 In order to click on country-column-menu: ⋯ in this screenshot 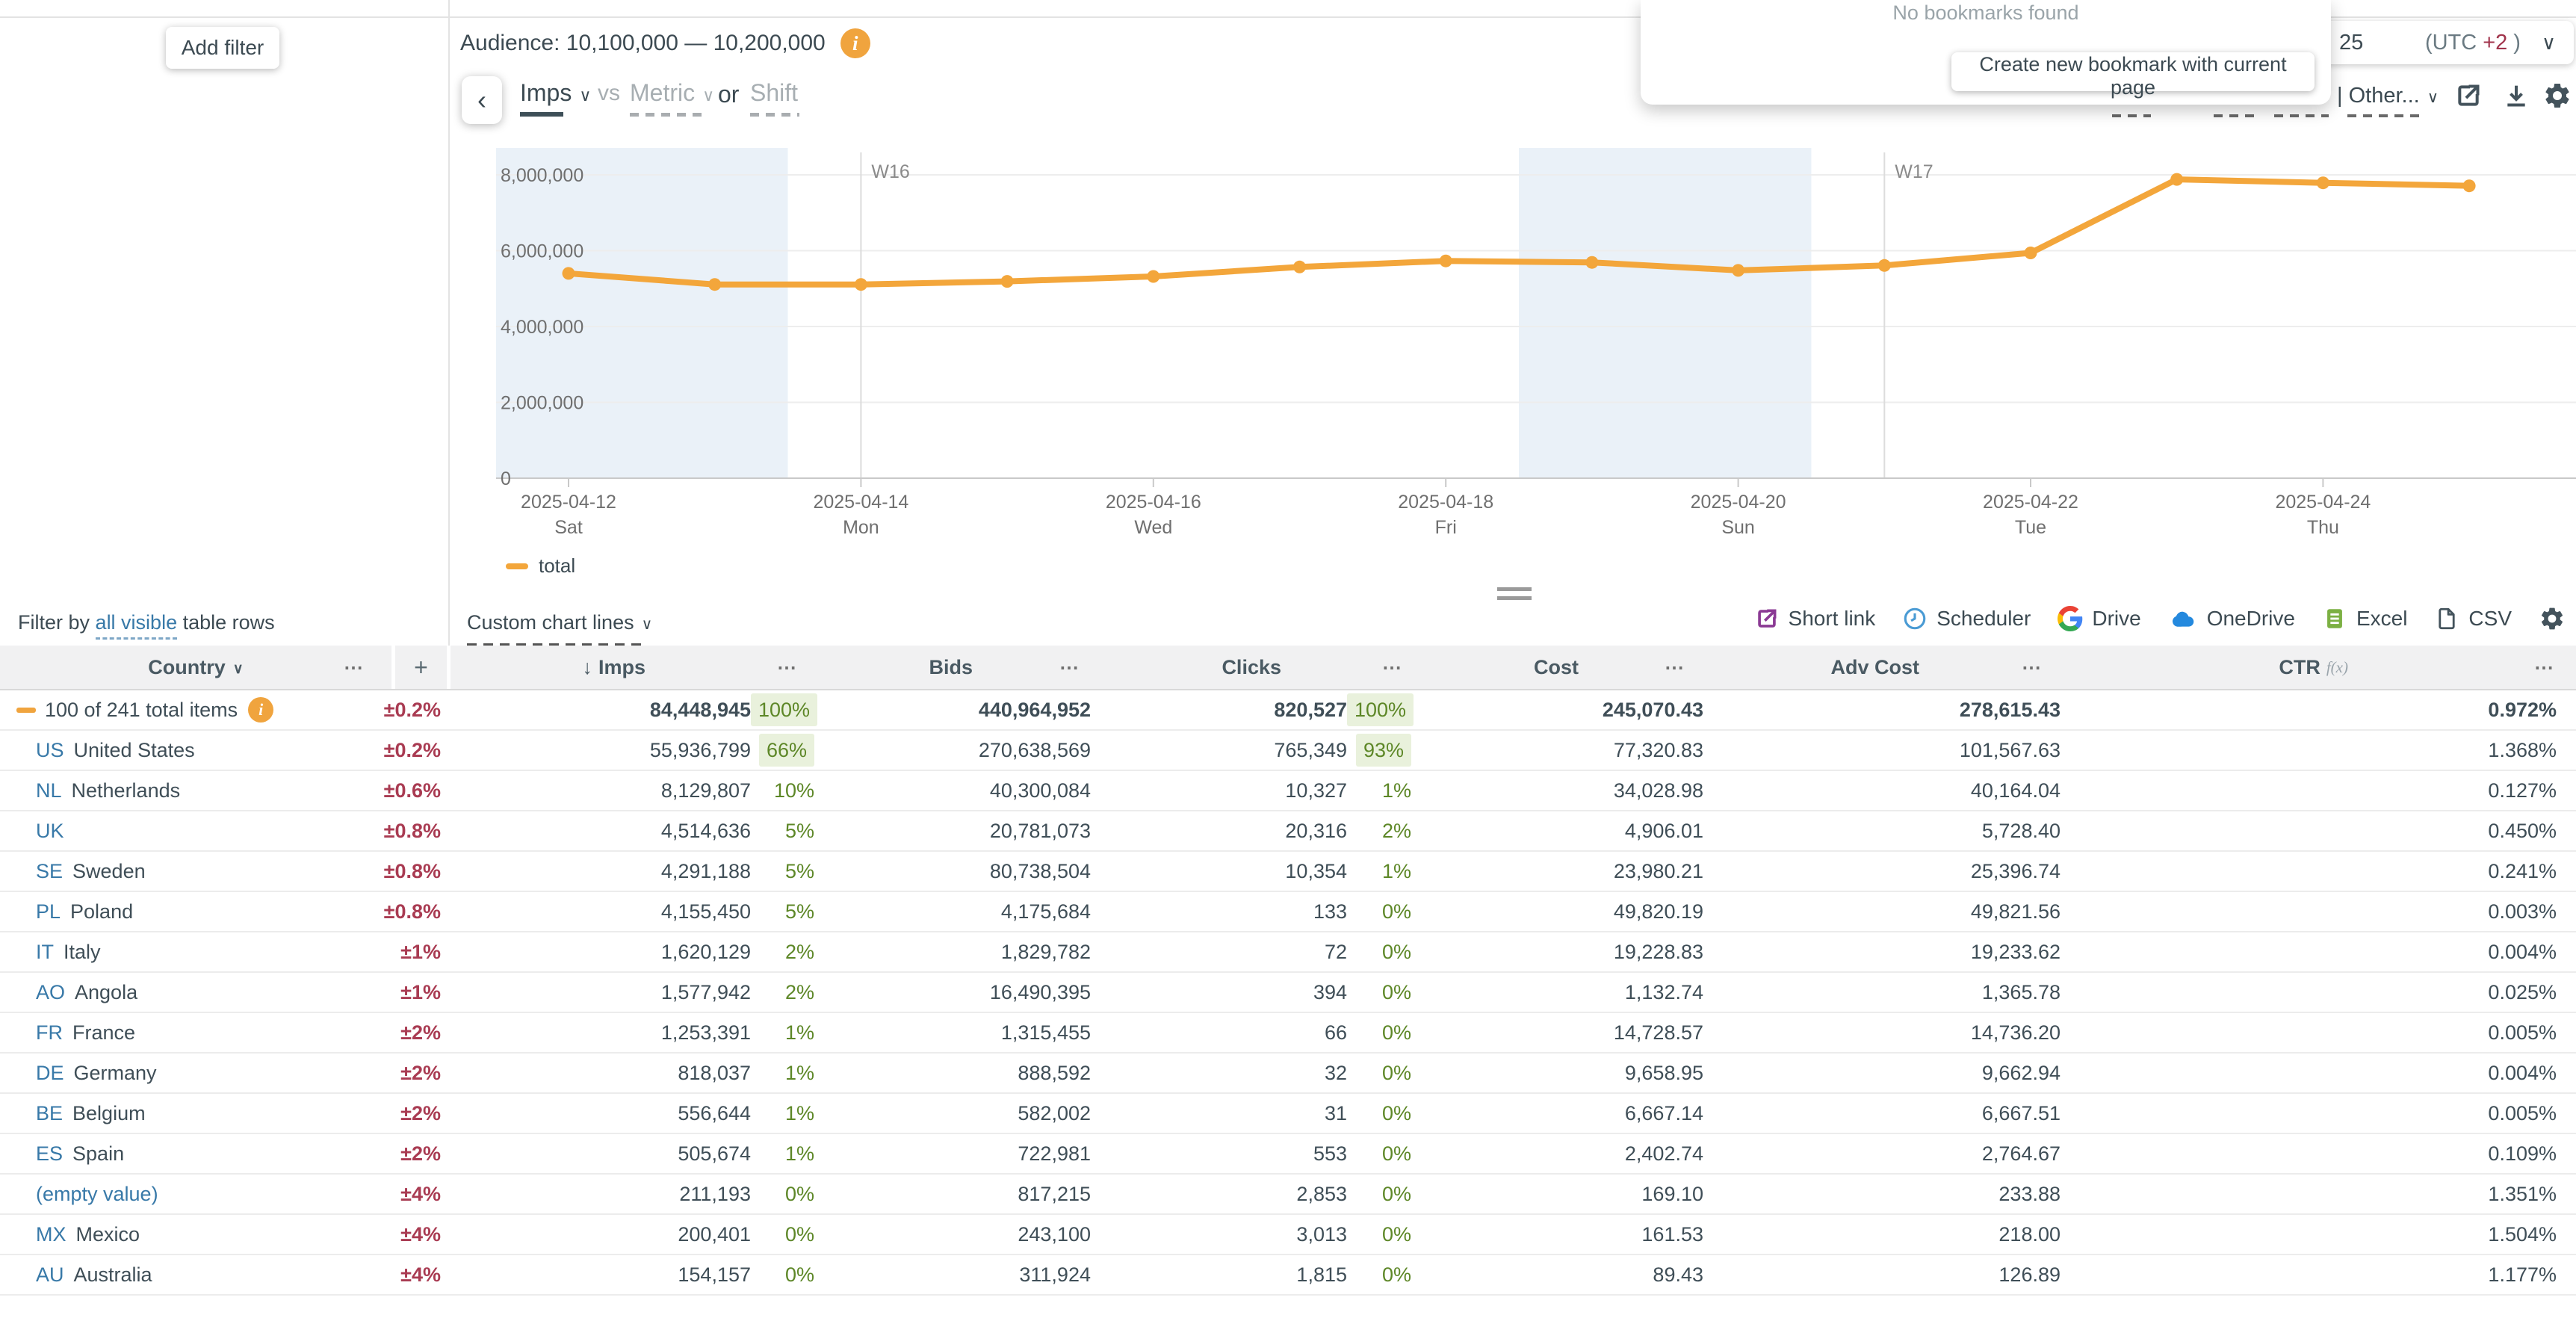, I will do `click(354, 666)`.